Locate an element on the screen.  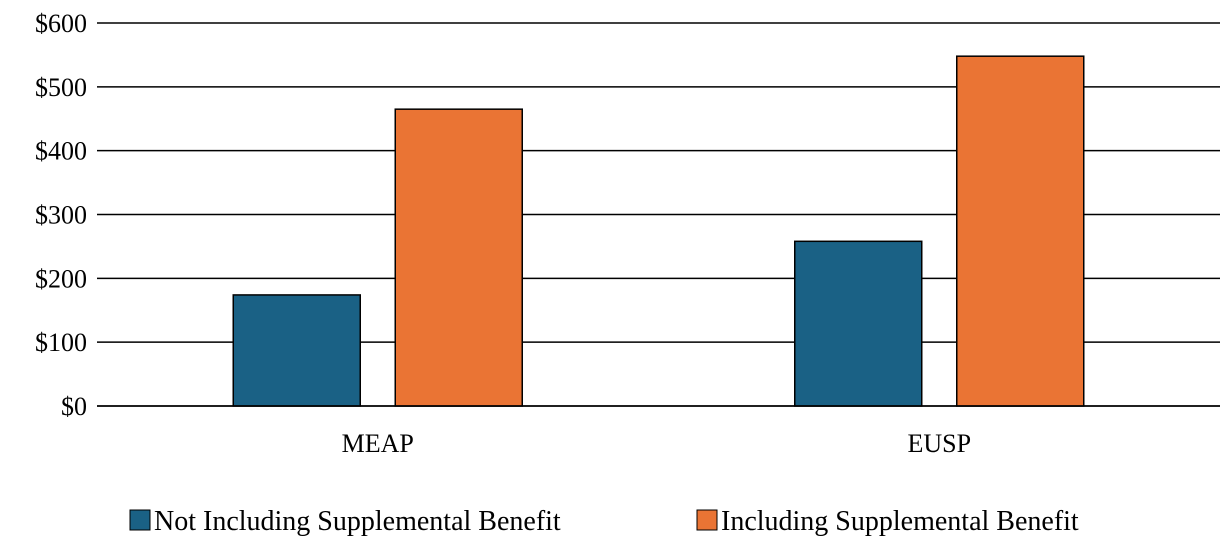
y-tick-label: $600 is located at coordinates (61, 23).